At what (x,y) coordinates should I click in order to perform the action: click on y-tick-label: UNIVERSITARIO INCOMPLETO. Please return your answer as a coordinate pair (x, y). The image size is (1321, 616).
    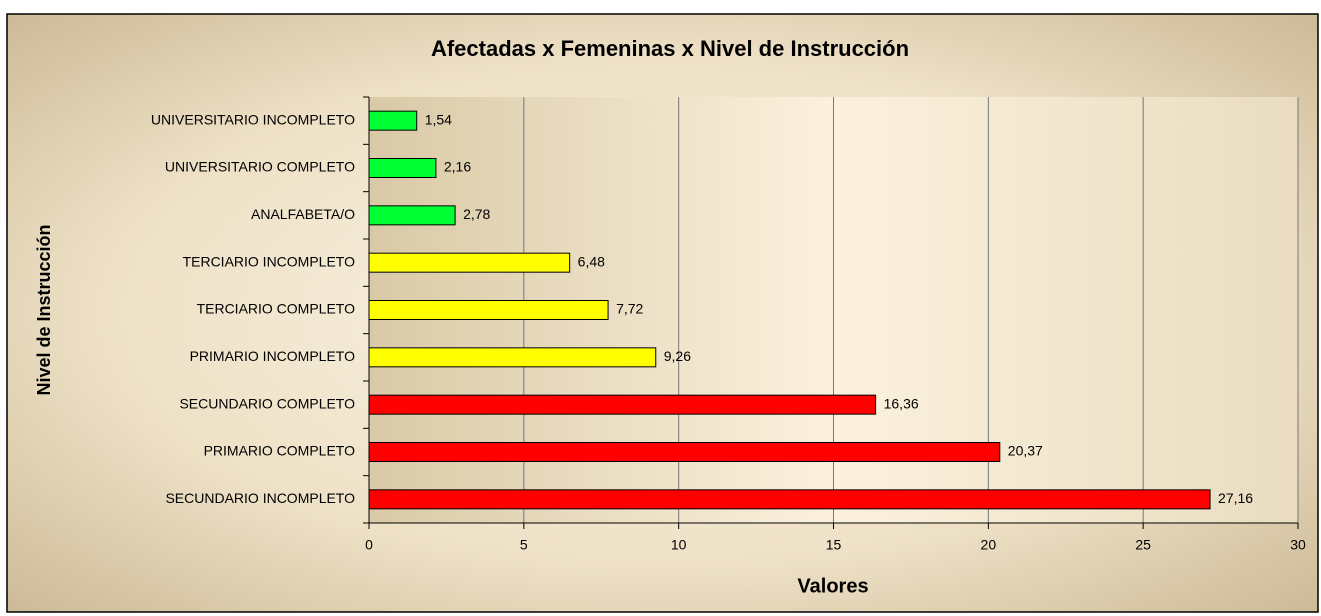
    Looking at the image, I should click on (253, 119).